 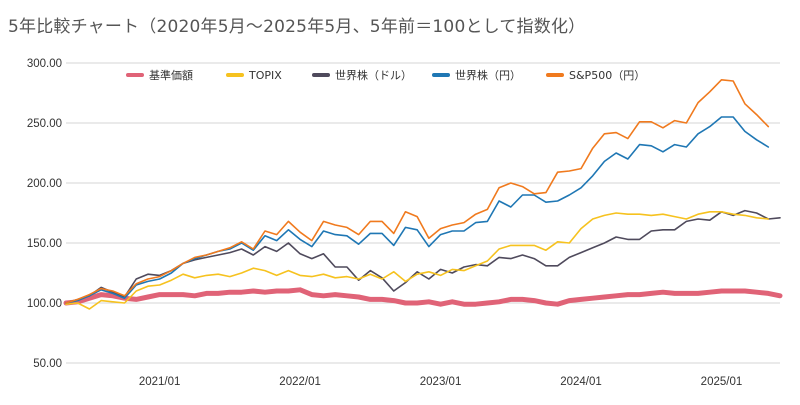 What do you see at coordinates (160, 382) in the screenshot?
I see `x-tick-label: 2021/01` at bounding box center [160, 382].